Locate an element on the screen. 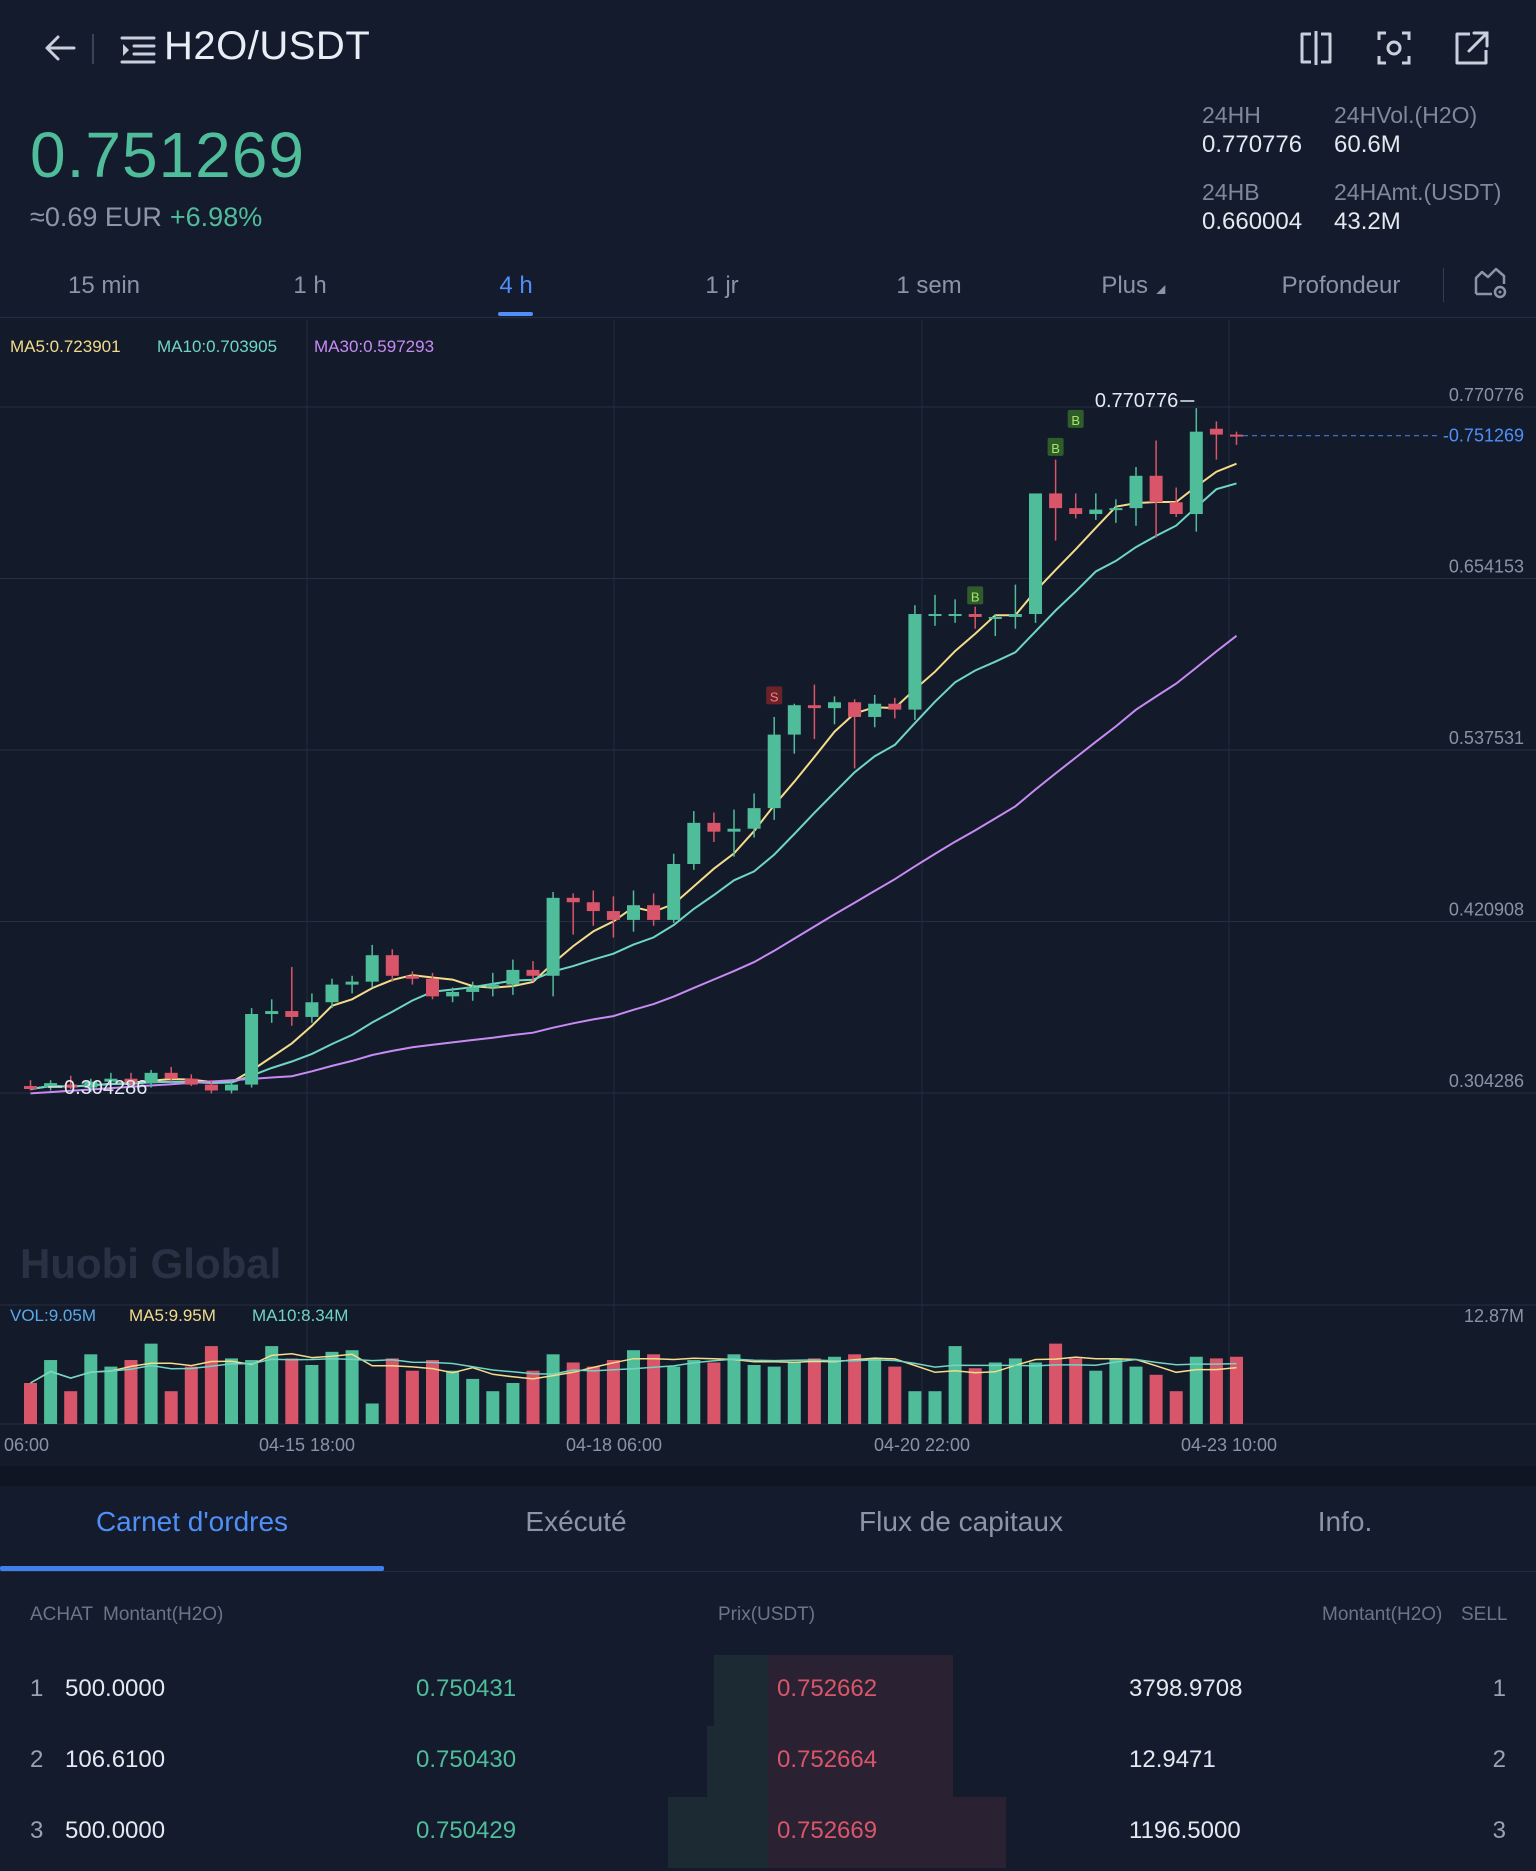 This screenshot has width=1536, height=1871. watermark-text: Huobi Global is located at coordinates (150, 1263).